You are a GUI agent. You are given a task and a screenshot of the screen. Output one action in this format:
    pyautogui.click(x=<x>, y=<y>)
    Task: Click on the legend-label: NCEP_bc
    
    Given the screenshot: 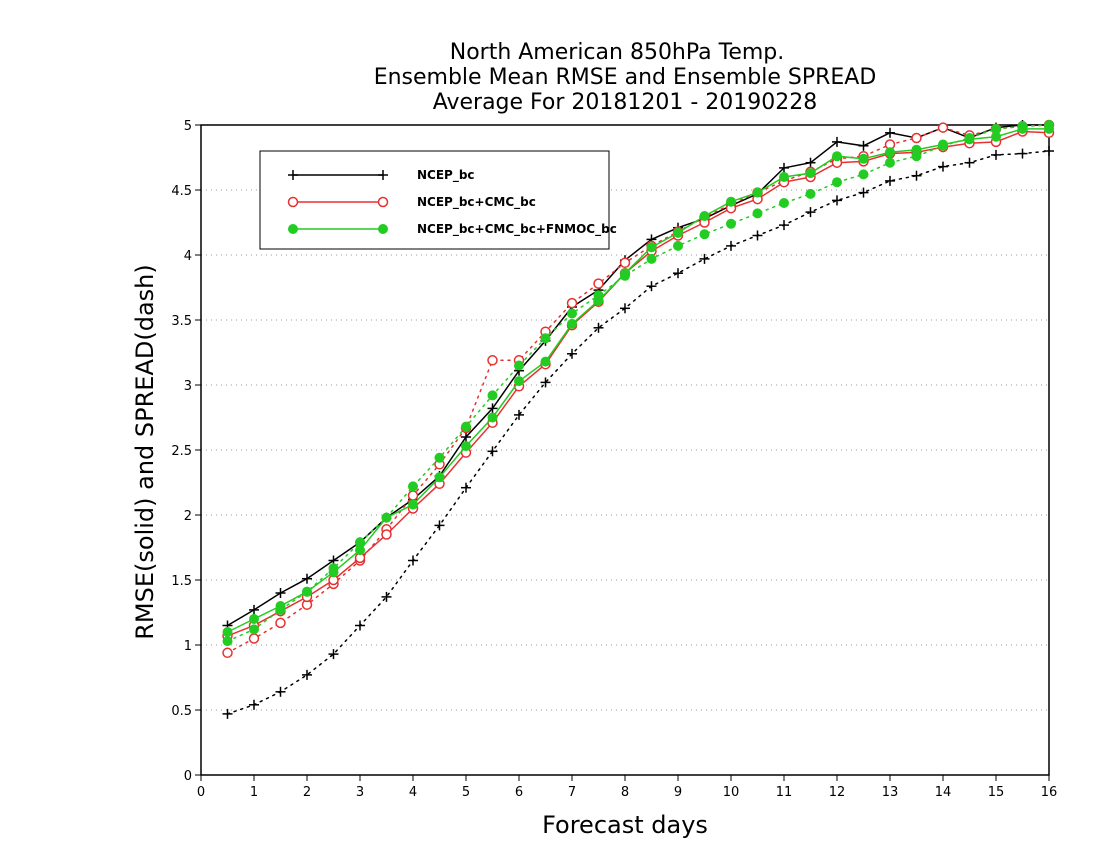 What is the action you would take?
    pyautogui.click(x=446, y=175)
    